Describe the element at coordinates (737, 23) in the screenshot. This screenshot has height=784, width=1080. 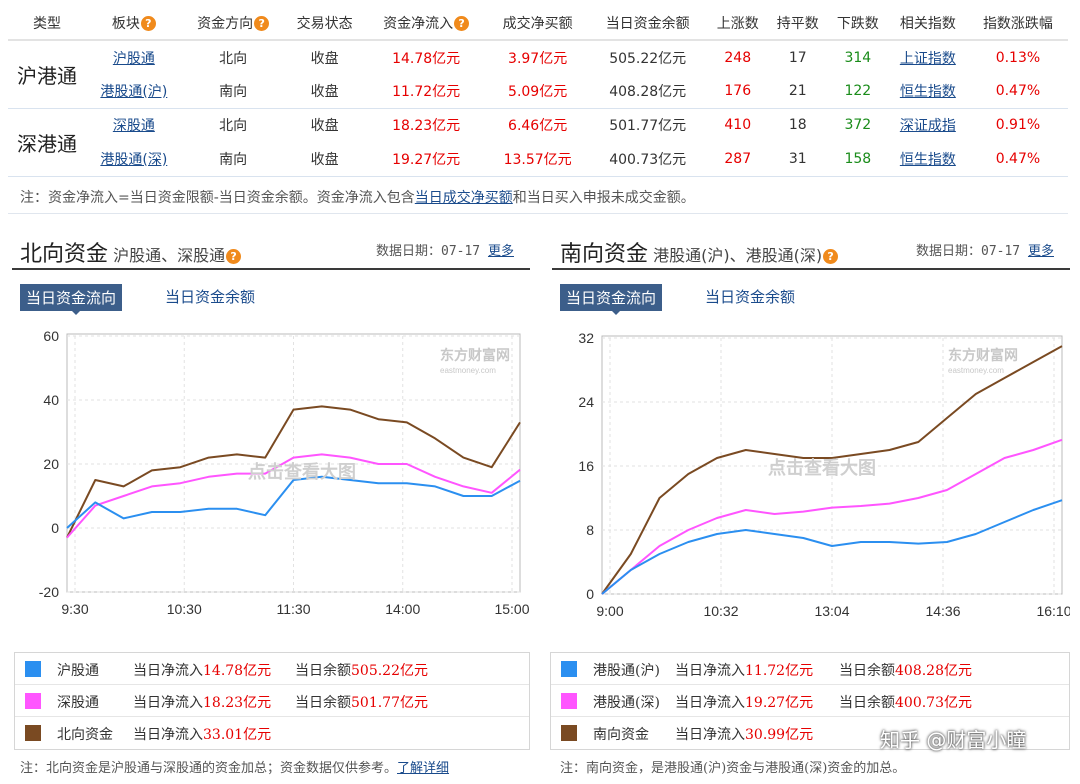
I see `col-up: 上涨数` at that location.